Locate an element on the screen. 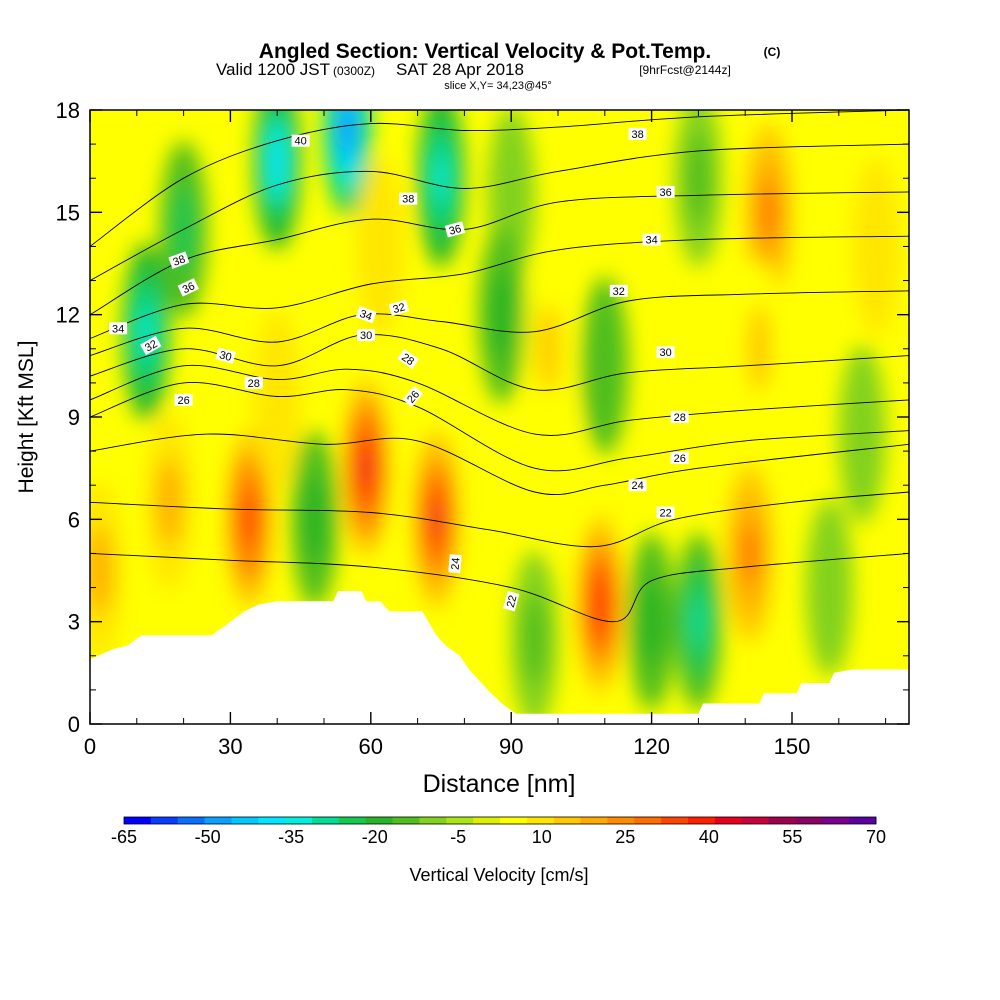 The height and width of the screenshot is (1000, 1000). slice-info: slice X,Y= 34,23@45° is located at coordinates (498, 86).